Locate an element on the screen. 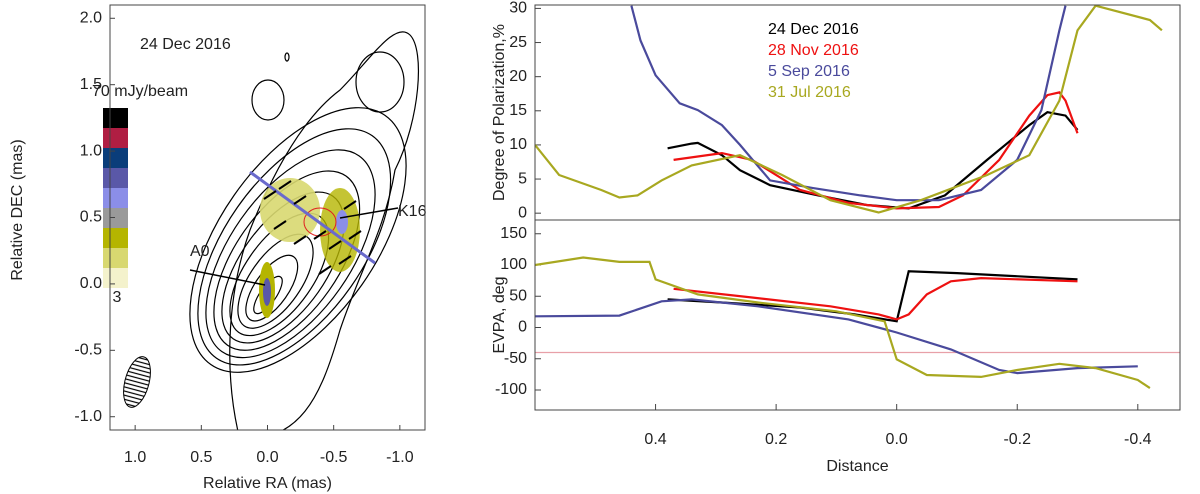 This screenshot has width=1200, height=494. legend-entry: 24 Dec 2016 is located at coordinates (813, 29).